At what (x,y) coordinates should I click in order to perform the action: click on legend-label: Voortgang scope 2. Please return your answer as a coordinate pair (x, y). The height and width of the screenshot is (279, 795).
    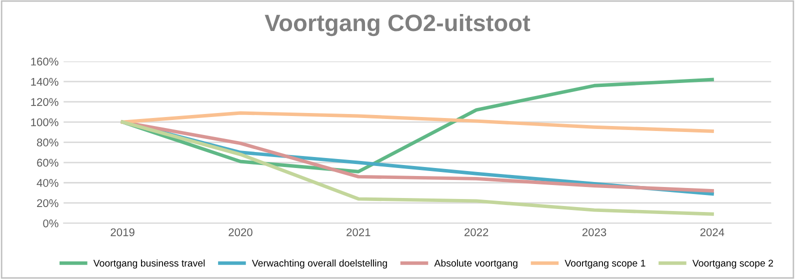
    Looking at the image, I should click on (732, 264).